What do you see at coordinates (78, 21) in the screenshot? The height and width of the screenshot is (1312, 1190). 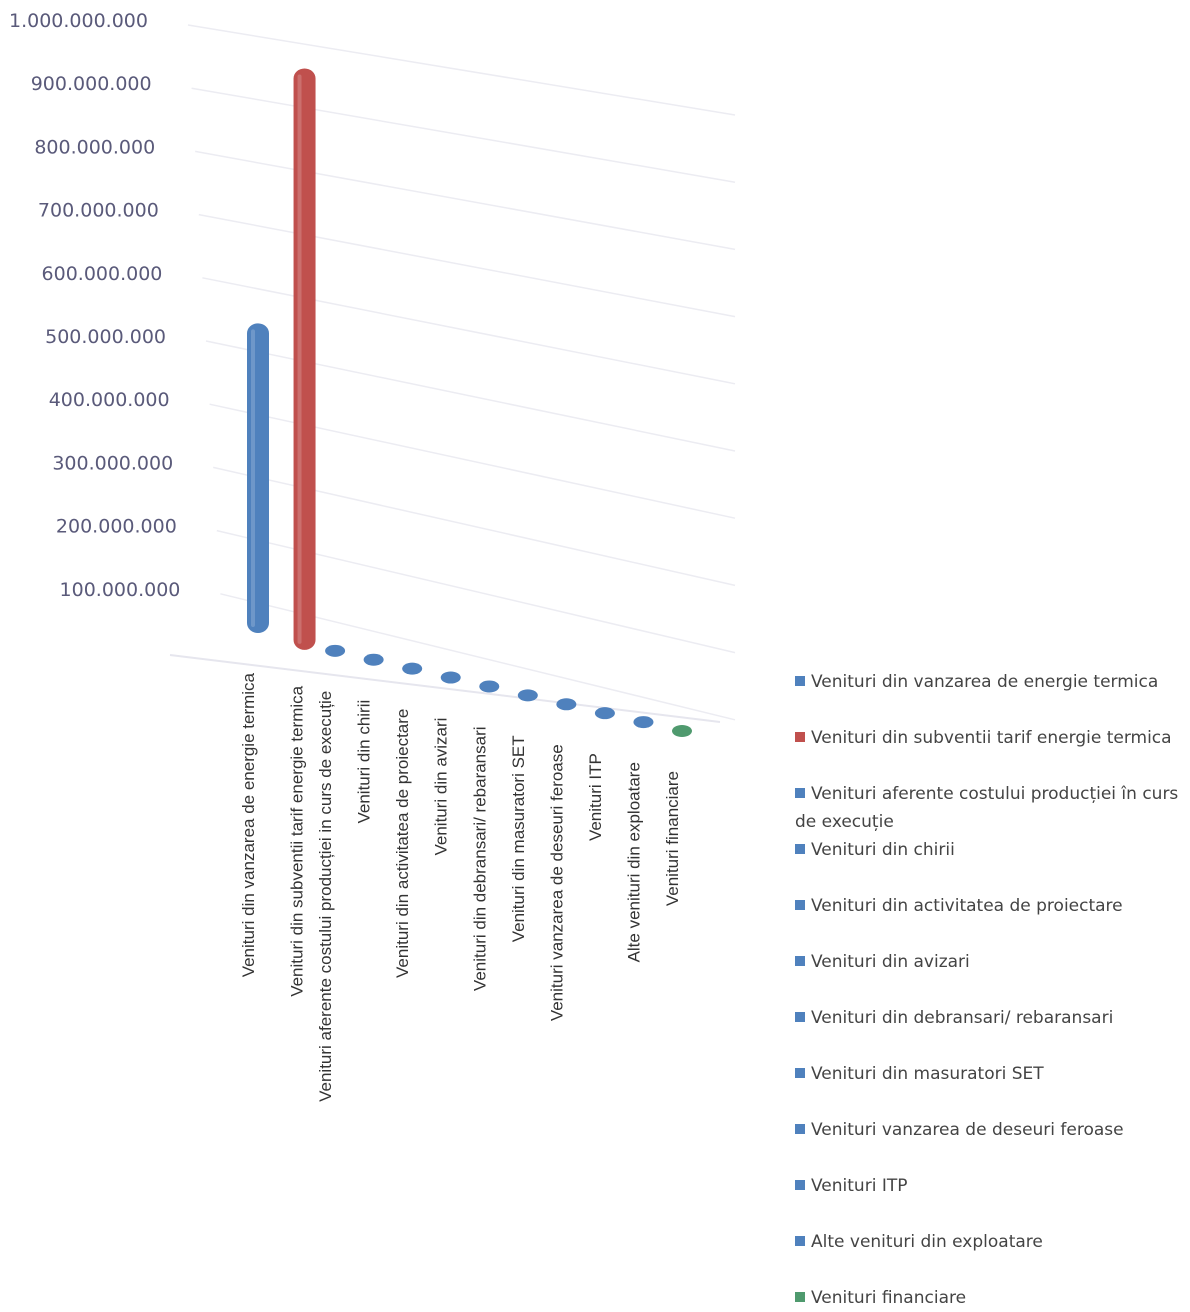 I see `y-tick-label: 1.000.000.000` at bounding box center [78, 21].